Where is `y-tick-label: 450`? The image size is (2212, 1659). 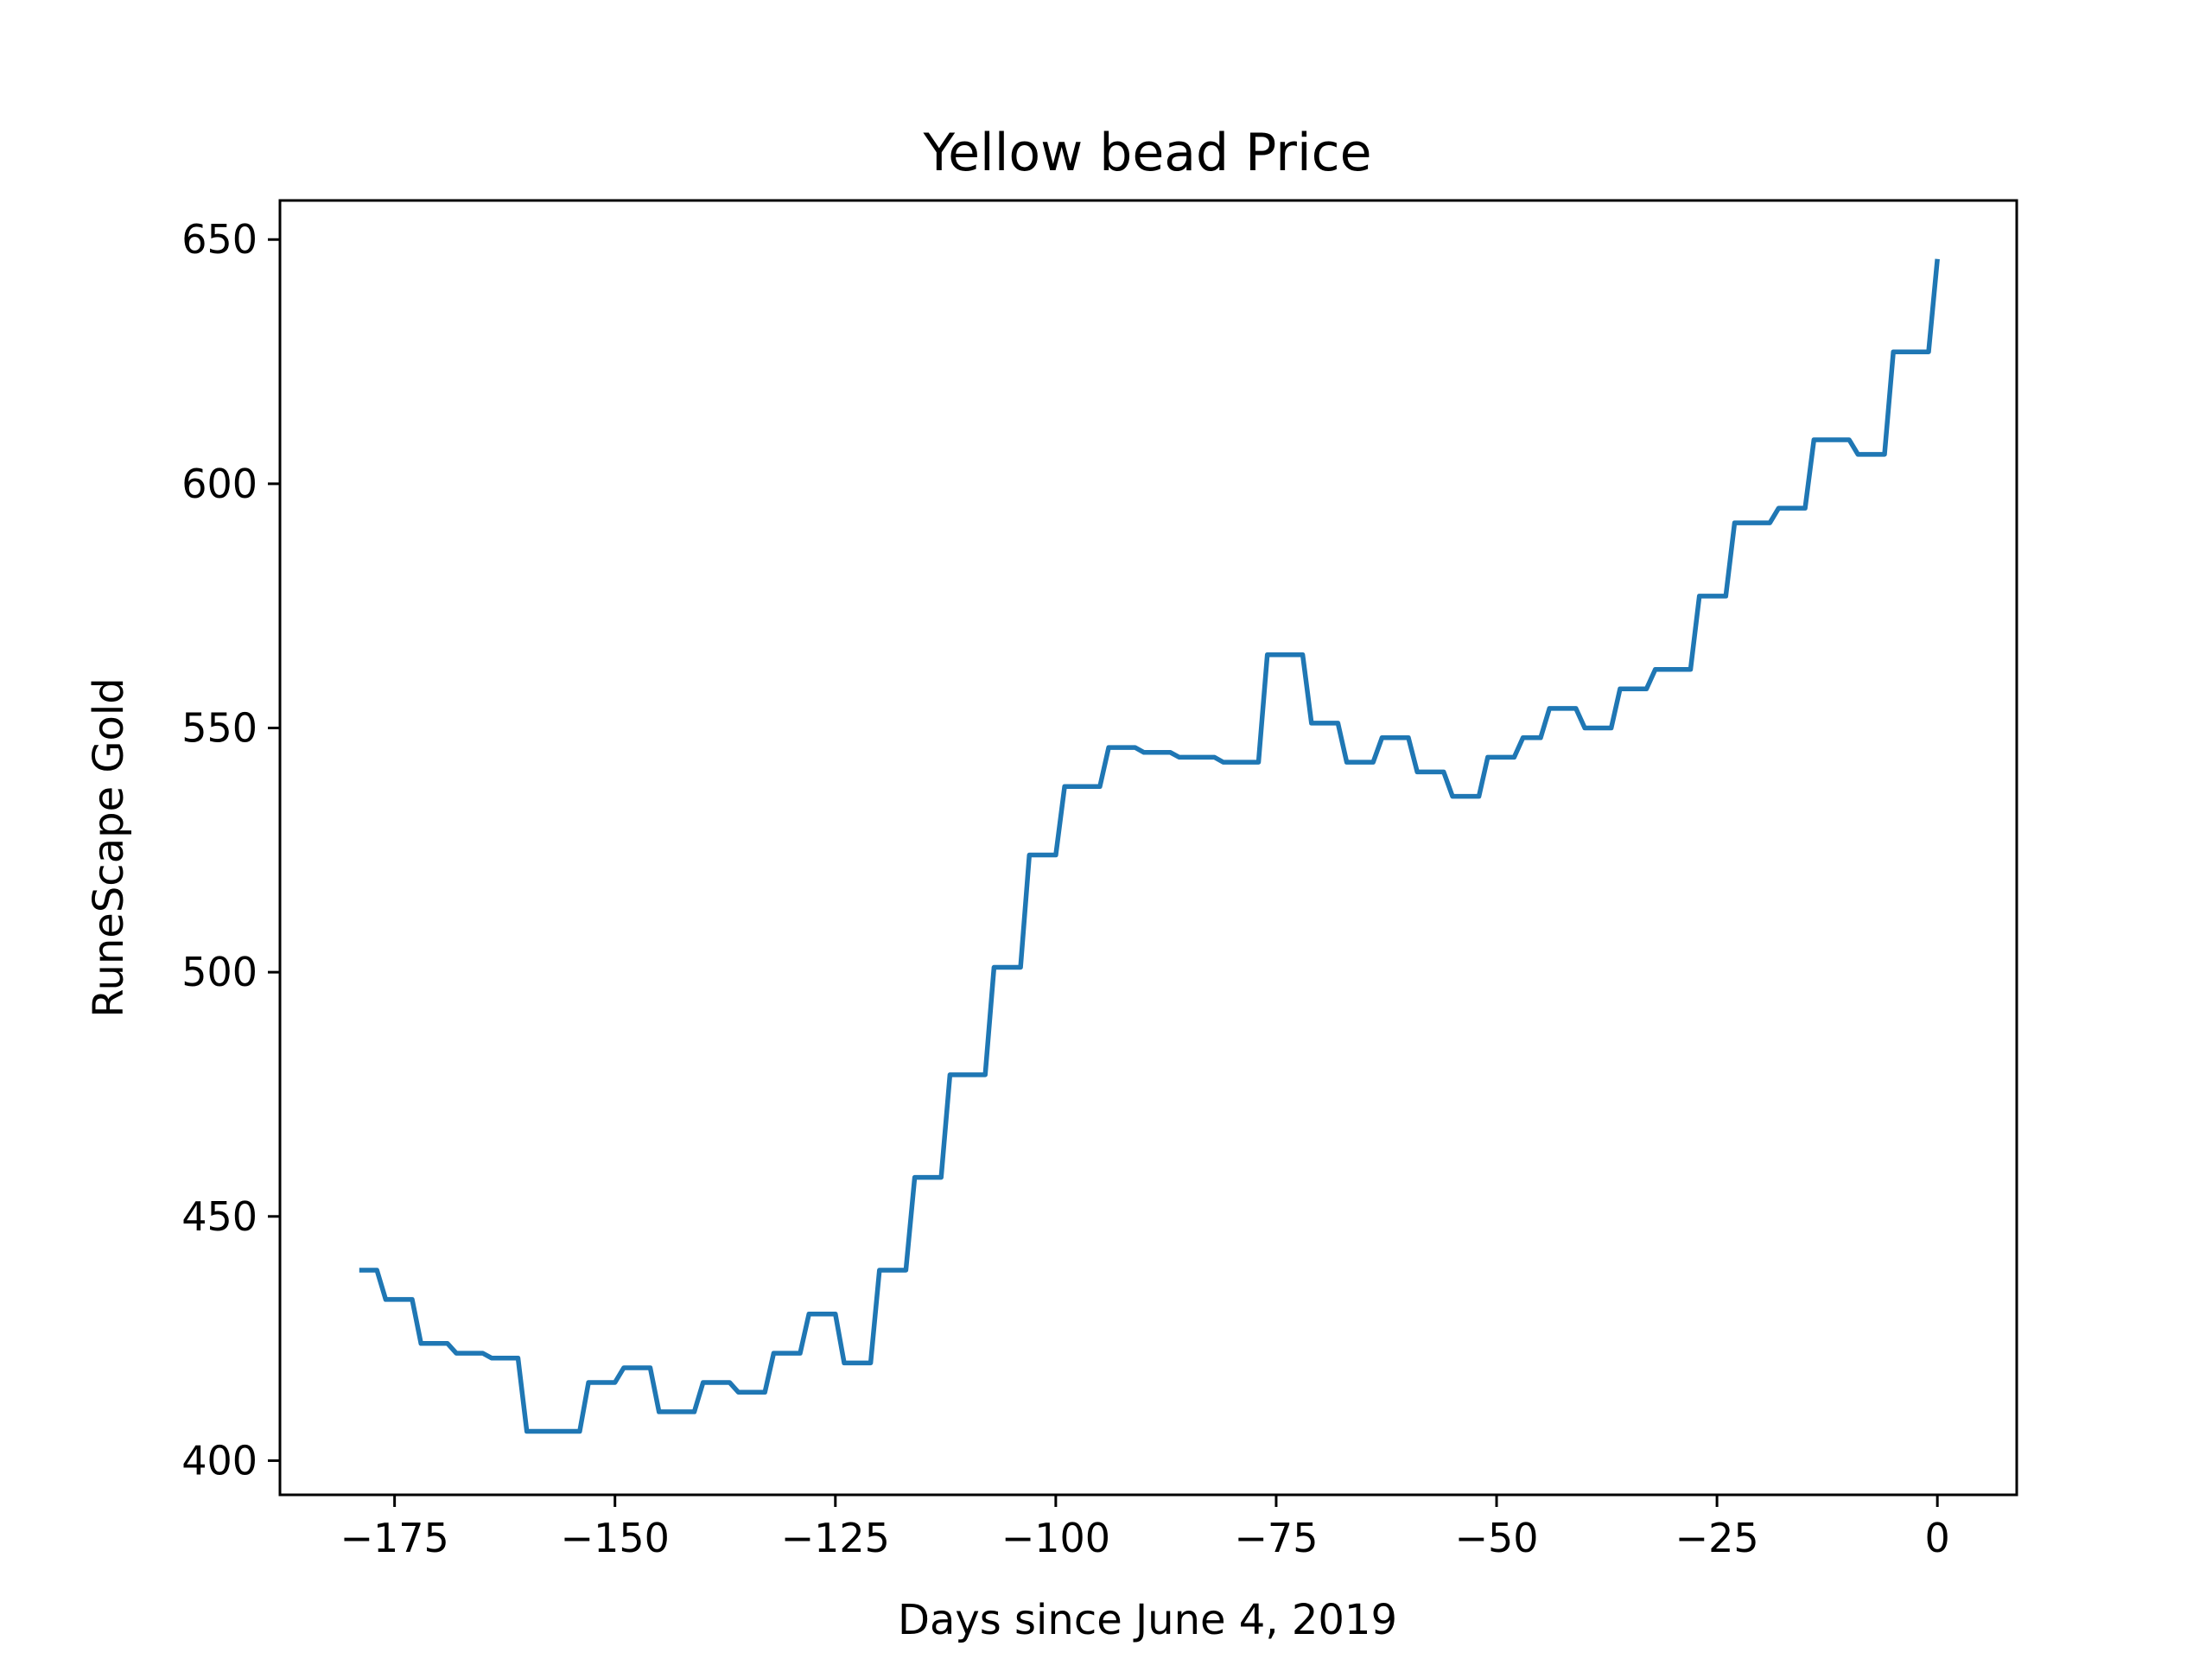 y-tick-label: 450 is located at coordinates (219, 1216).